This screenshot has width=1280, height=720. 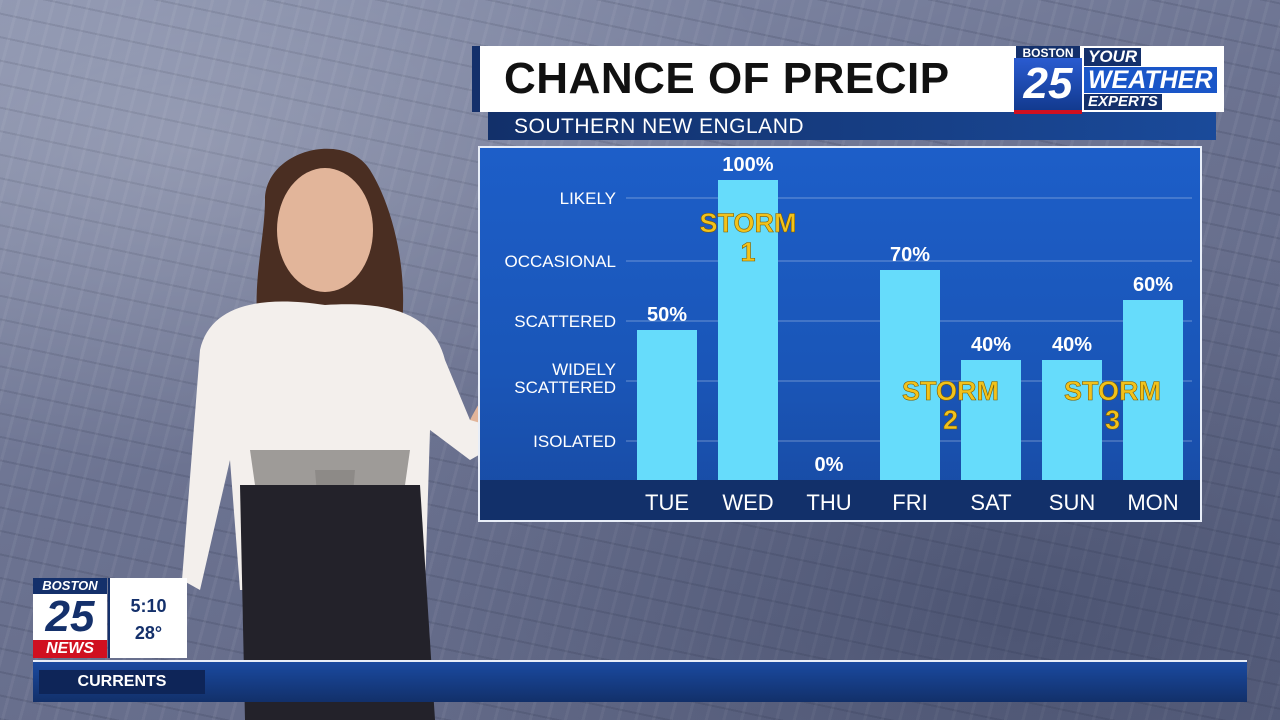 I want to click on data-label: 60%, so click(x=1153, y=285).